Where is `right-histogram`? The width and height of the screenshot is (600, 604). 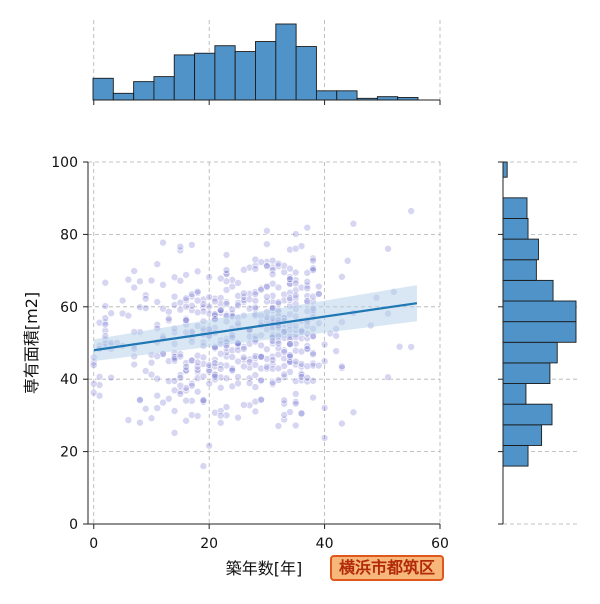
right-histogram is located at coordinates (539, 314).